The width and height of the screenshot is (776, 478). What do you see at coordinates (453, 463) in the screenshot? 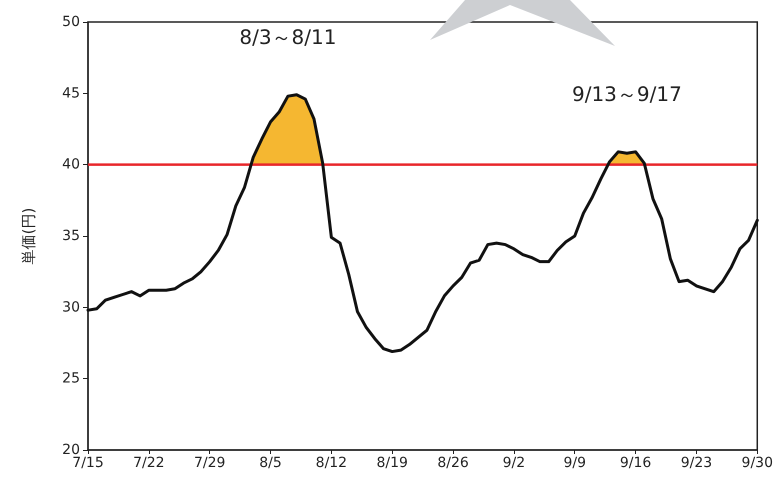
I see `x-tick-label: 8/26` at bounding box center [453, 463].